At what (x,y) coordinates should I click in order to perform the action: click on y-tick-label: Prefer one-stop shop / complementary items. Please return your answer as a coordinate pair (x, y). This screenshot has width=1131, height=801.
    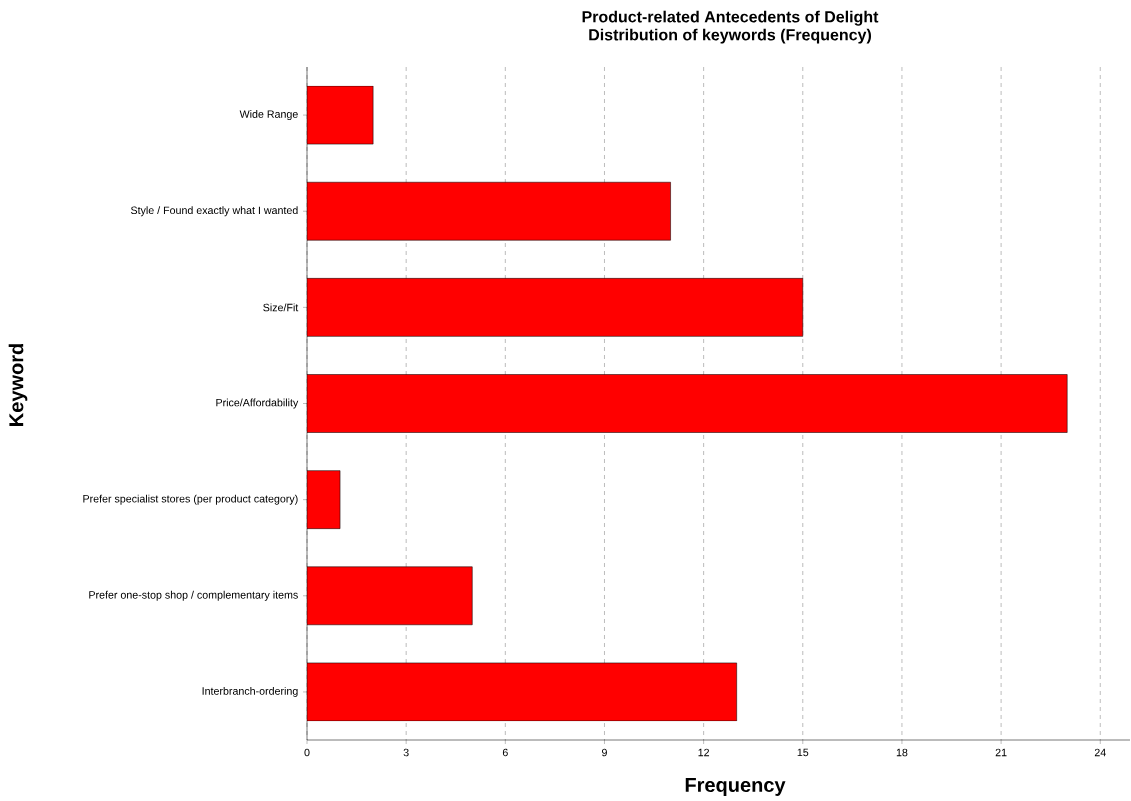
    Looking at the image, I should click on (193, 595).